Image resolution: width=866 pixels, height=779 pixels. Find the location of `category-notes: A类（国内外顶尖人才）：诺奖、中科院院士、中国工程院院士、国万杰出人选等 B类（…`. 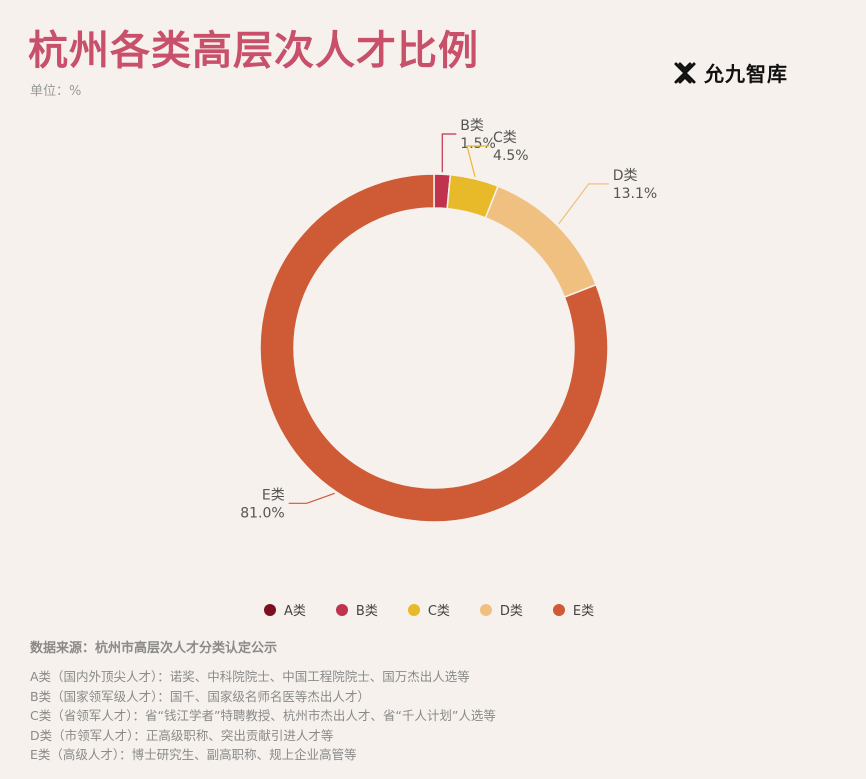

category-notes: A类（国内外顶尖人才）：诺奖、中科院院士、中国工程院院士、国万杰出人选等 B类（… is located at coordinates (263, 716).